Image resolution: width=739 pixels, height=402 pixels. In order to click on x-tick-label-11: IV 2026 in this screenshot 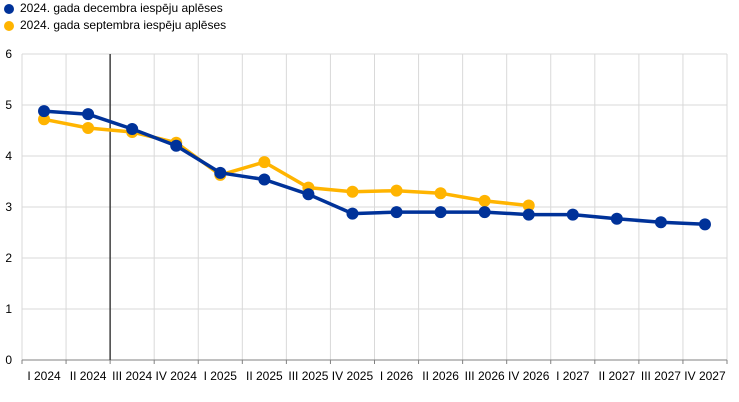, I will do `click(529, 376)`.